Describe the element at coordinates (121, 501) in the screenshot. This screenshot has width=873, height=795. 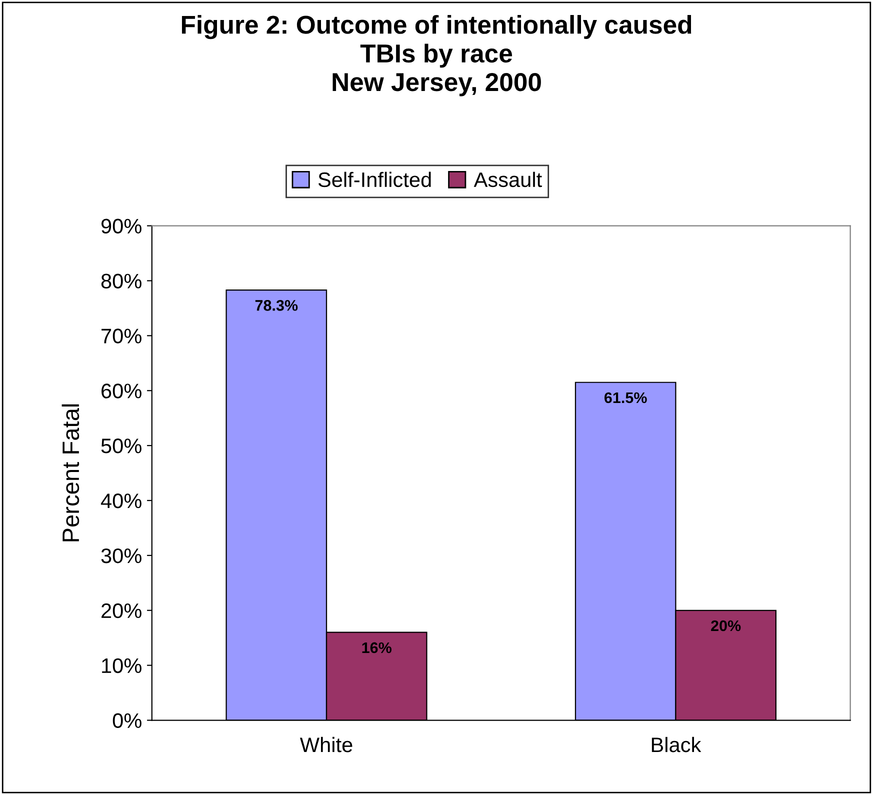
I see `y-tick-label: 40%` at that location.